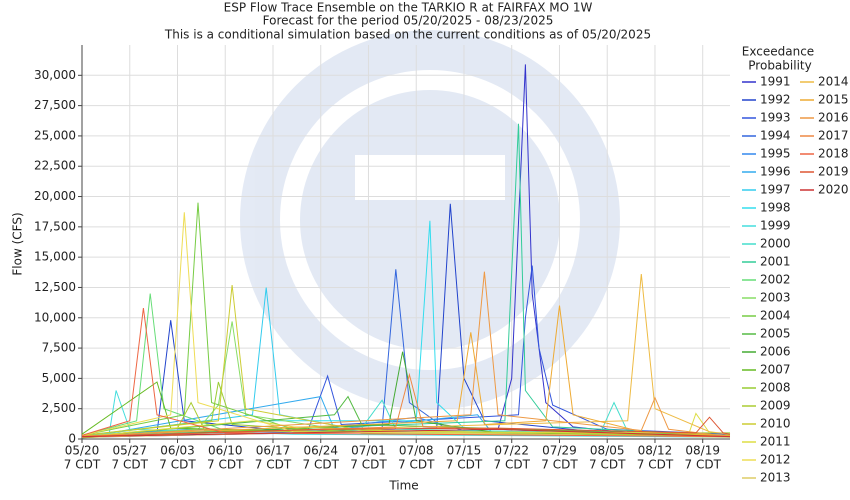  Describe the element at coordinates (464, 451) in the screenshot. I see `x-tick-label: 07/15` at that location.